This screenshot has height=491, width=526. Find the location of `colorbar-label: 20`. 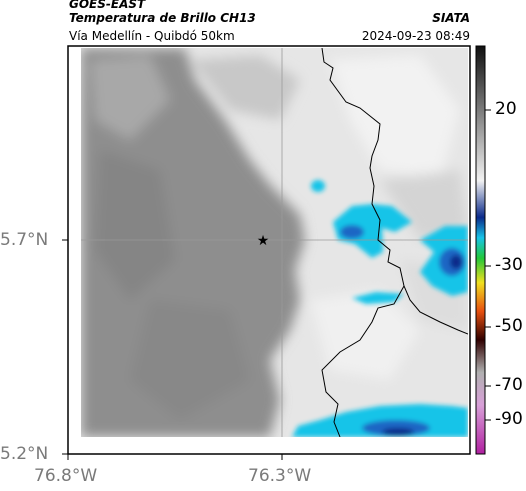

colorbar-label: 20 is located at coordinates (506, 109).